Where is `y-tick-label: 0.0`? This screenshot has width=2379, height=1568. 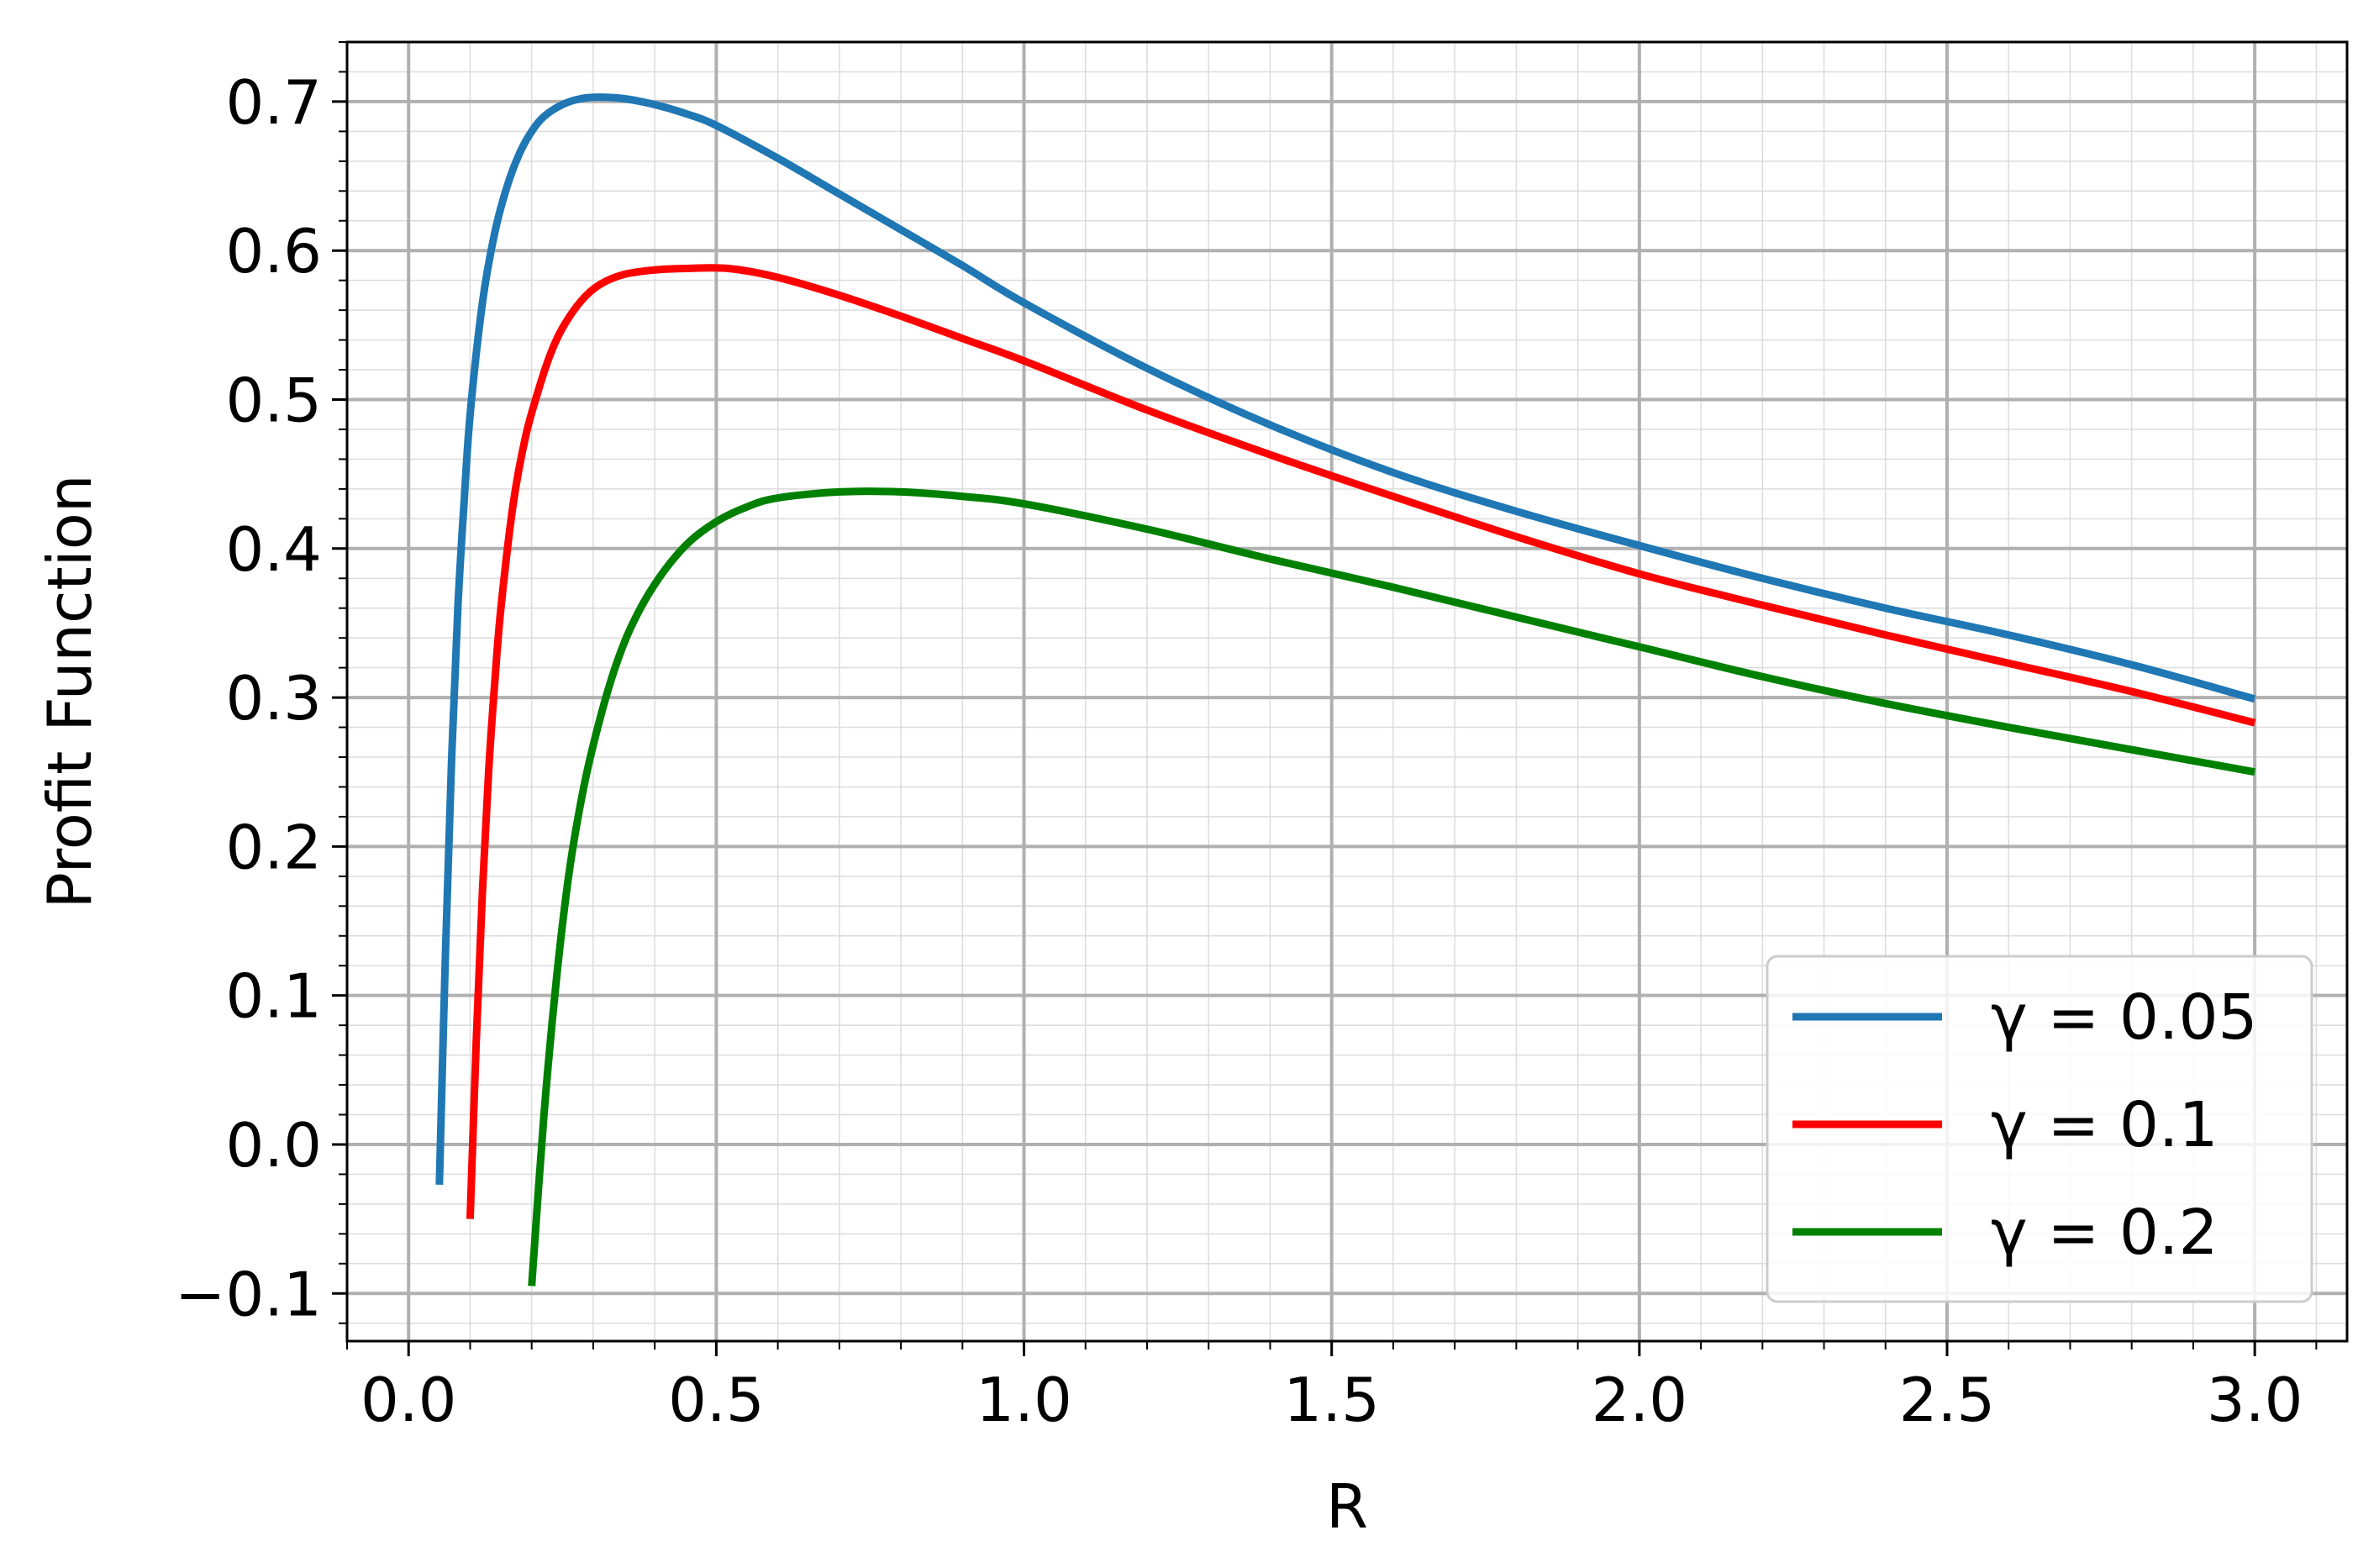
y-tick-label: 0.0 is located at coordinates (273, 1145).